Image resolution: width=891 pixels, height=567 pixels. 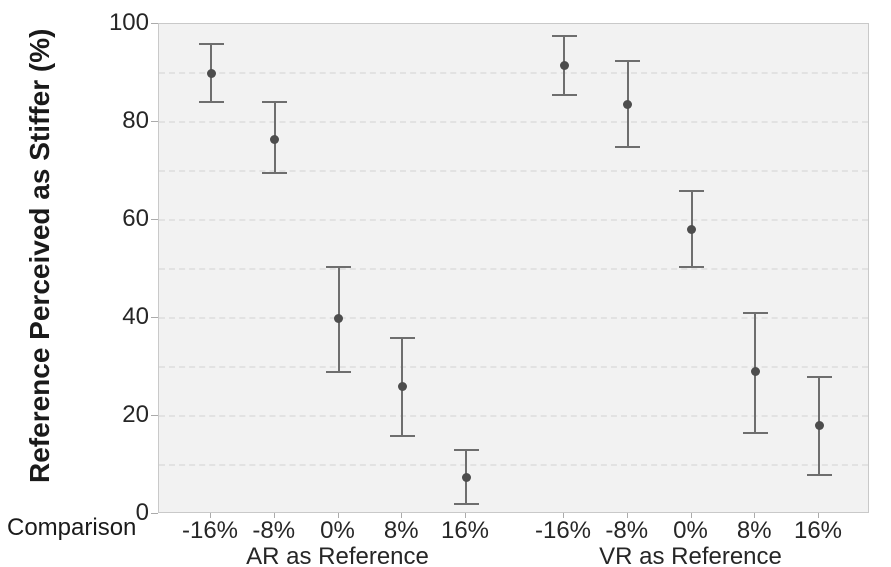 What do you see at coordinates (690, 555) in the screenshot?
I see `x-group-label: VR as Reference` at bounding box center [690, 555].